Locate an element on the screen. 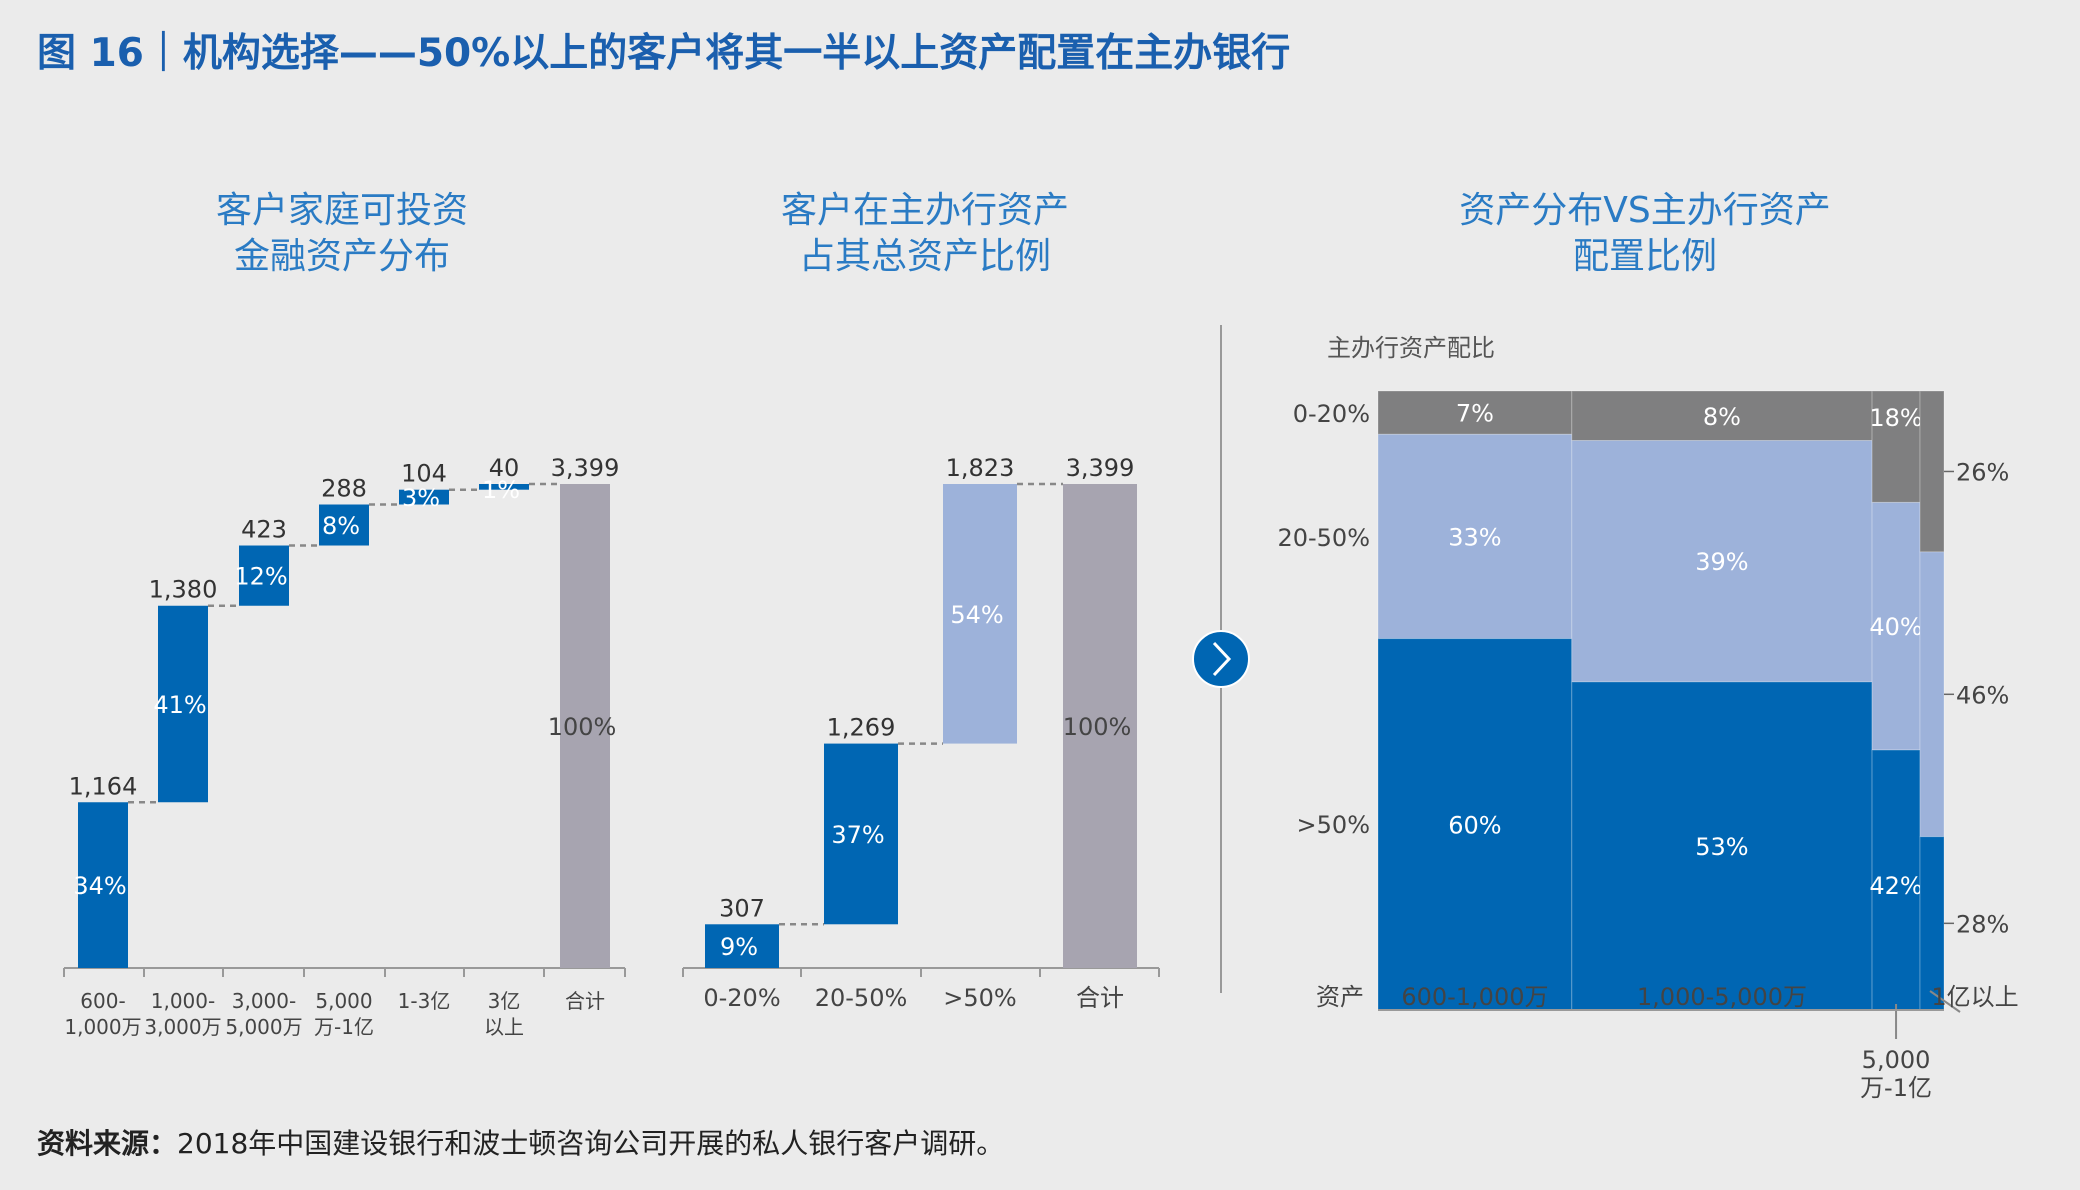  category-label: 600- is located at coordinates (102, 1001).